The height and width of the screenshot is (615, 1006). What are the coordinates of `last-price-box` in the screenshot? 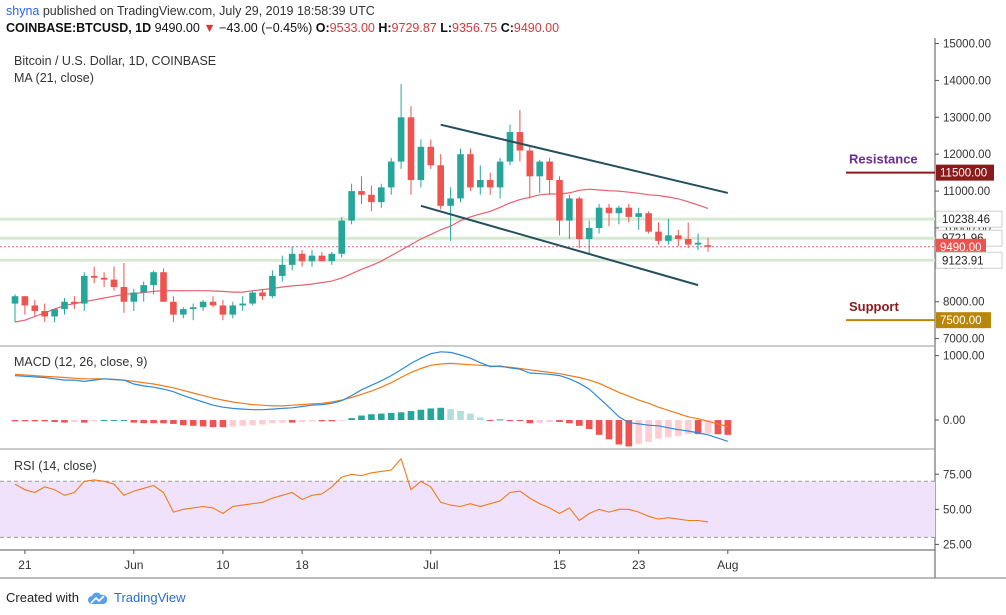 It's located at (961, 246).